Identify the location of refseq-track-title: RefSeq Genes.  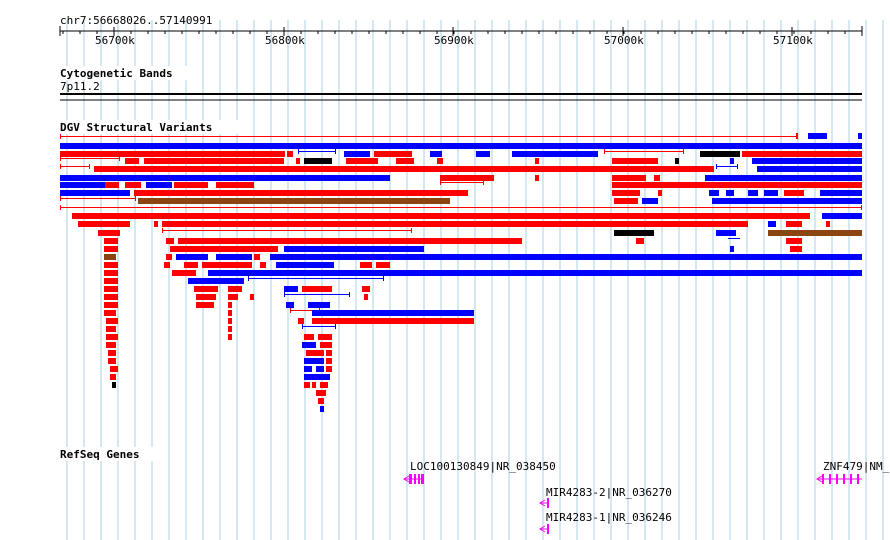
(100, 454).